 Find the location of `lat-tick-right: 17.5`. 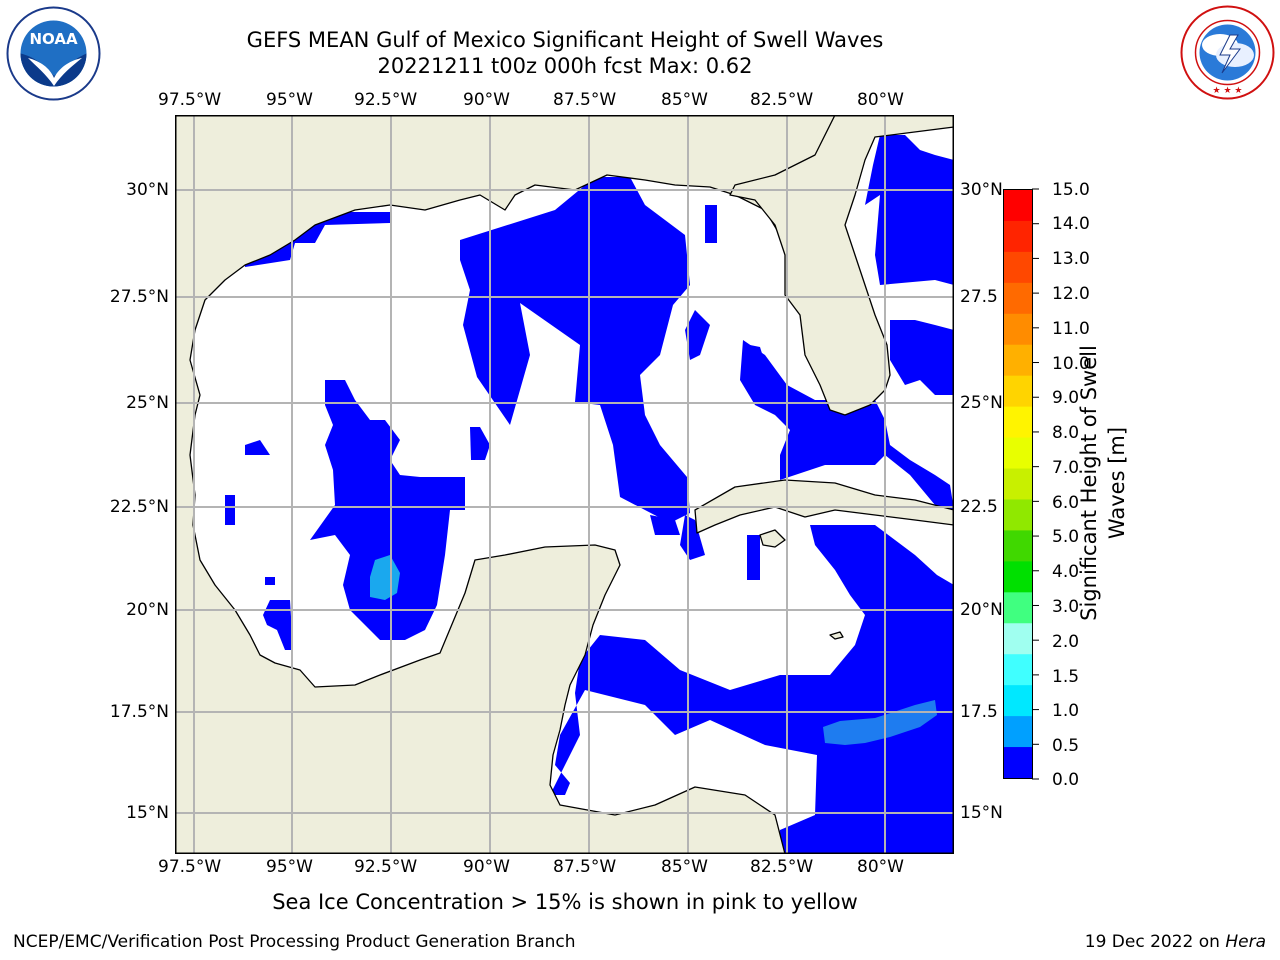

lat-tick-right: 17.5 is located at coordinates (979, 712).